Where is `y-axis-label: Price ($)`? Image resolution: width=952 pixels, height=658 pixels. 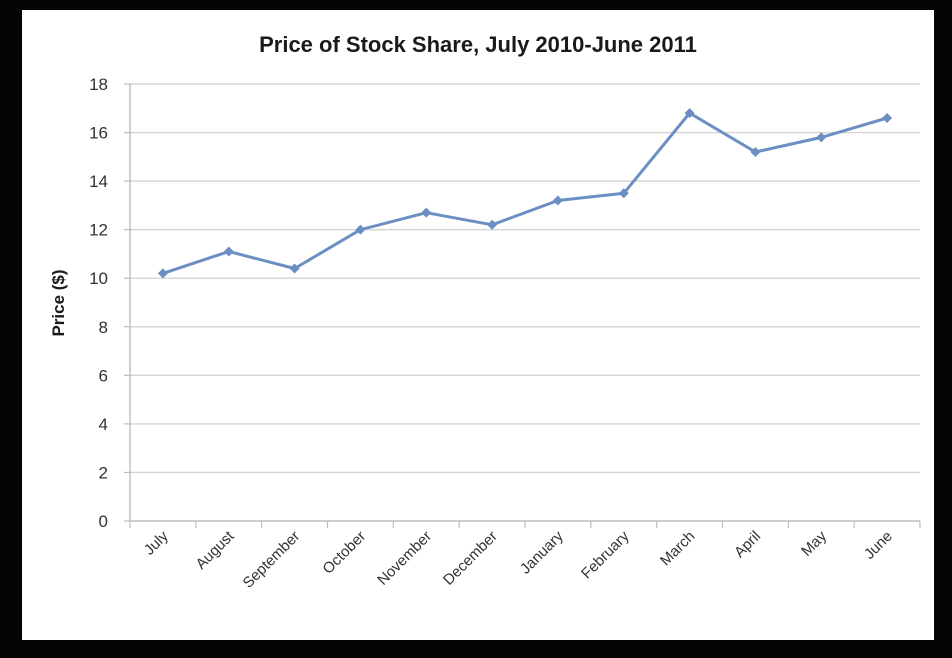
y-axis-label: Price ($) is located at coordinates (58, 302).